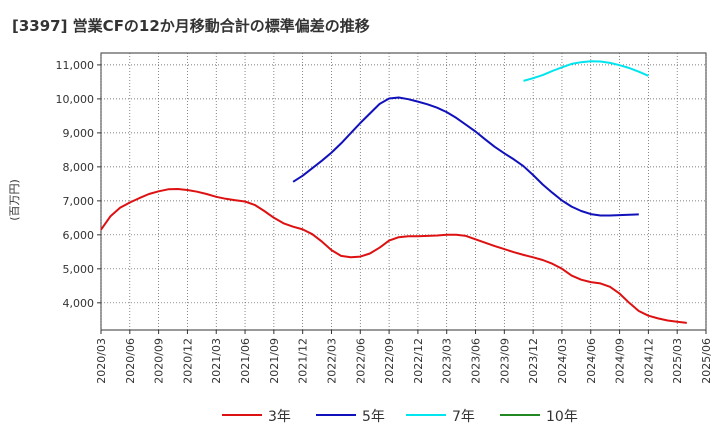 This screenshot has width=720, height=440. What do you see at coordinates (331, 361) in the screenshot?
I see `x-tick-label: 2022/03` at bounding box center [331, 361].